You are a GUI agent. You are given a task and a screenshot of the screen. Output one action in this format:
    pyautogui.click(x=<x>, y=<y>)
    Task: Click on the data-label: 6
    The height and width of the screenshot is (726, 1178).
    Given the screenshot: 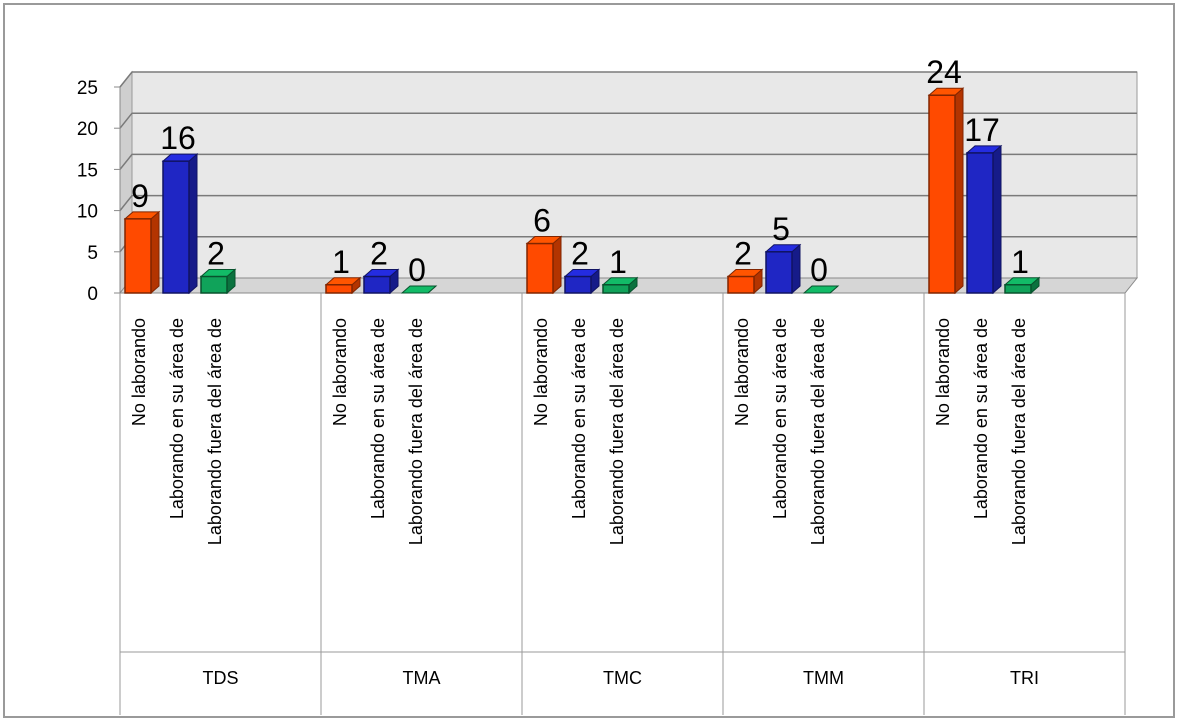 What is the action you would take?
    pyautogui.click(x=542, y=221)
    